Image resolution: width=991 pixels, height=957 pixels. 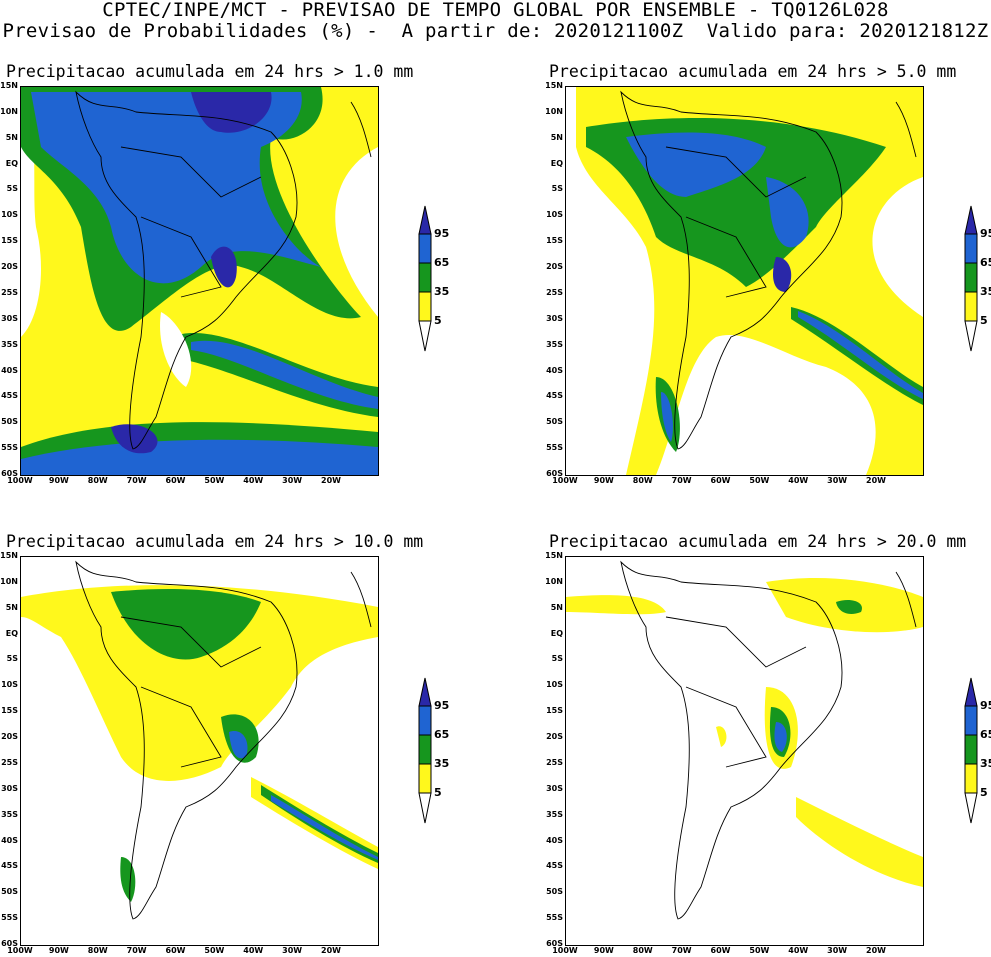 I want to click on lat-label: 5N, so click(x=556, y=137).